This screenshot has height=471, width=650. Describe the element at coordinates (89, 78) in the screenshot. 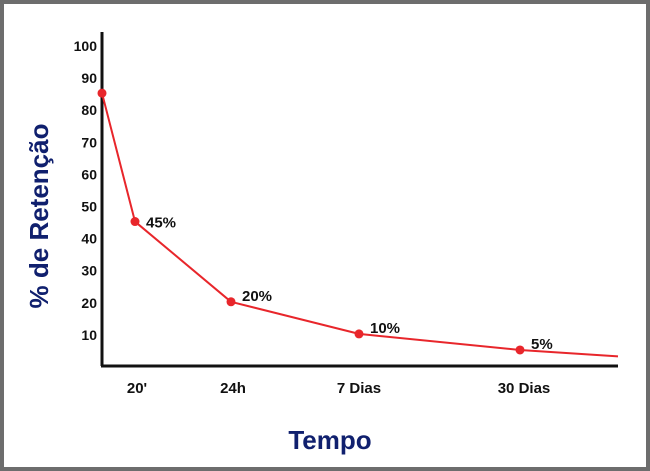

I see `y-tick-label: 90` at that location.